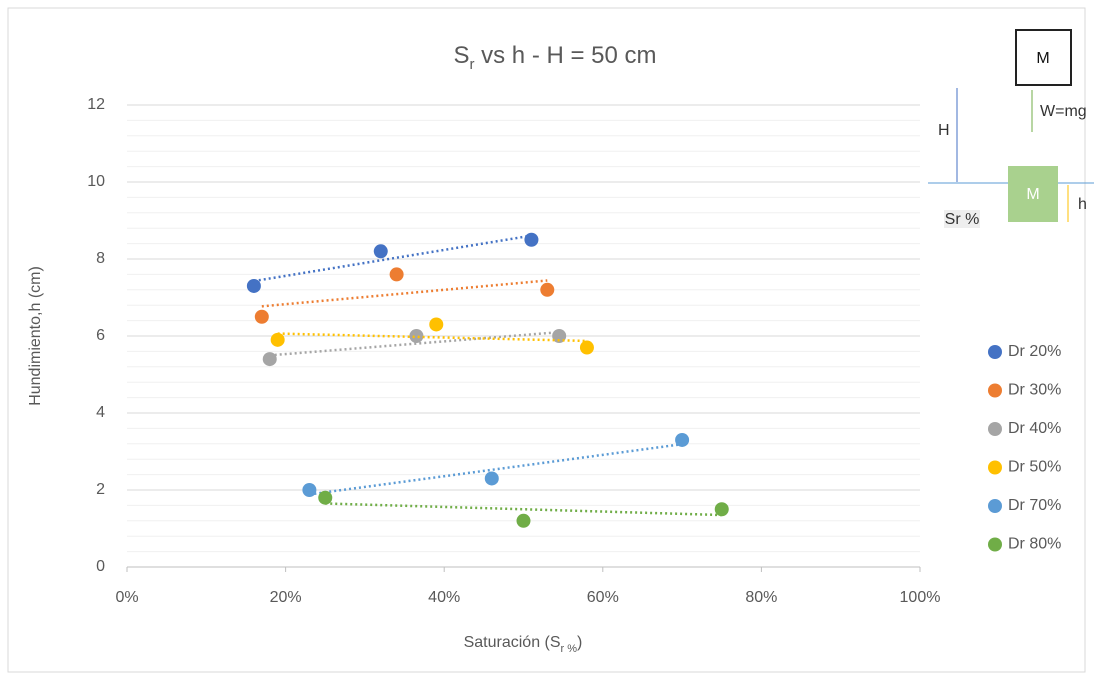 The width and height of the screenshot is (1094, 681). I want to click on y-tick-label: 12, so click(96, 104).